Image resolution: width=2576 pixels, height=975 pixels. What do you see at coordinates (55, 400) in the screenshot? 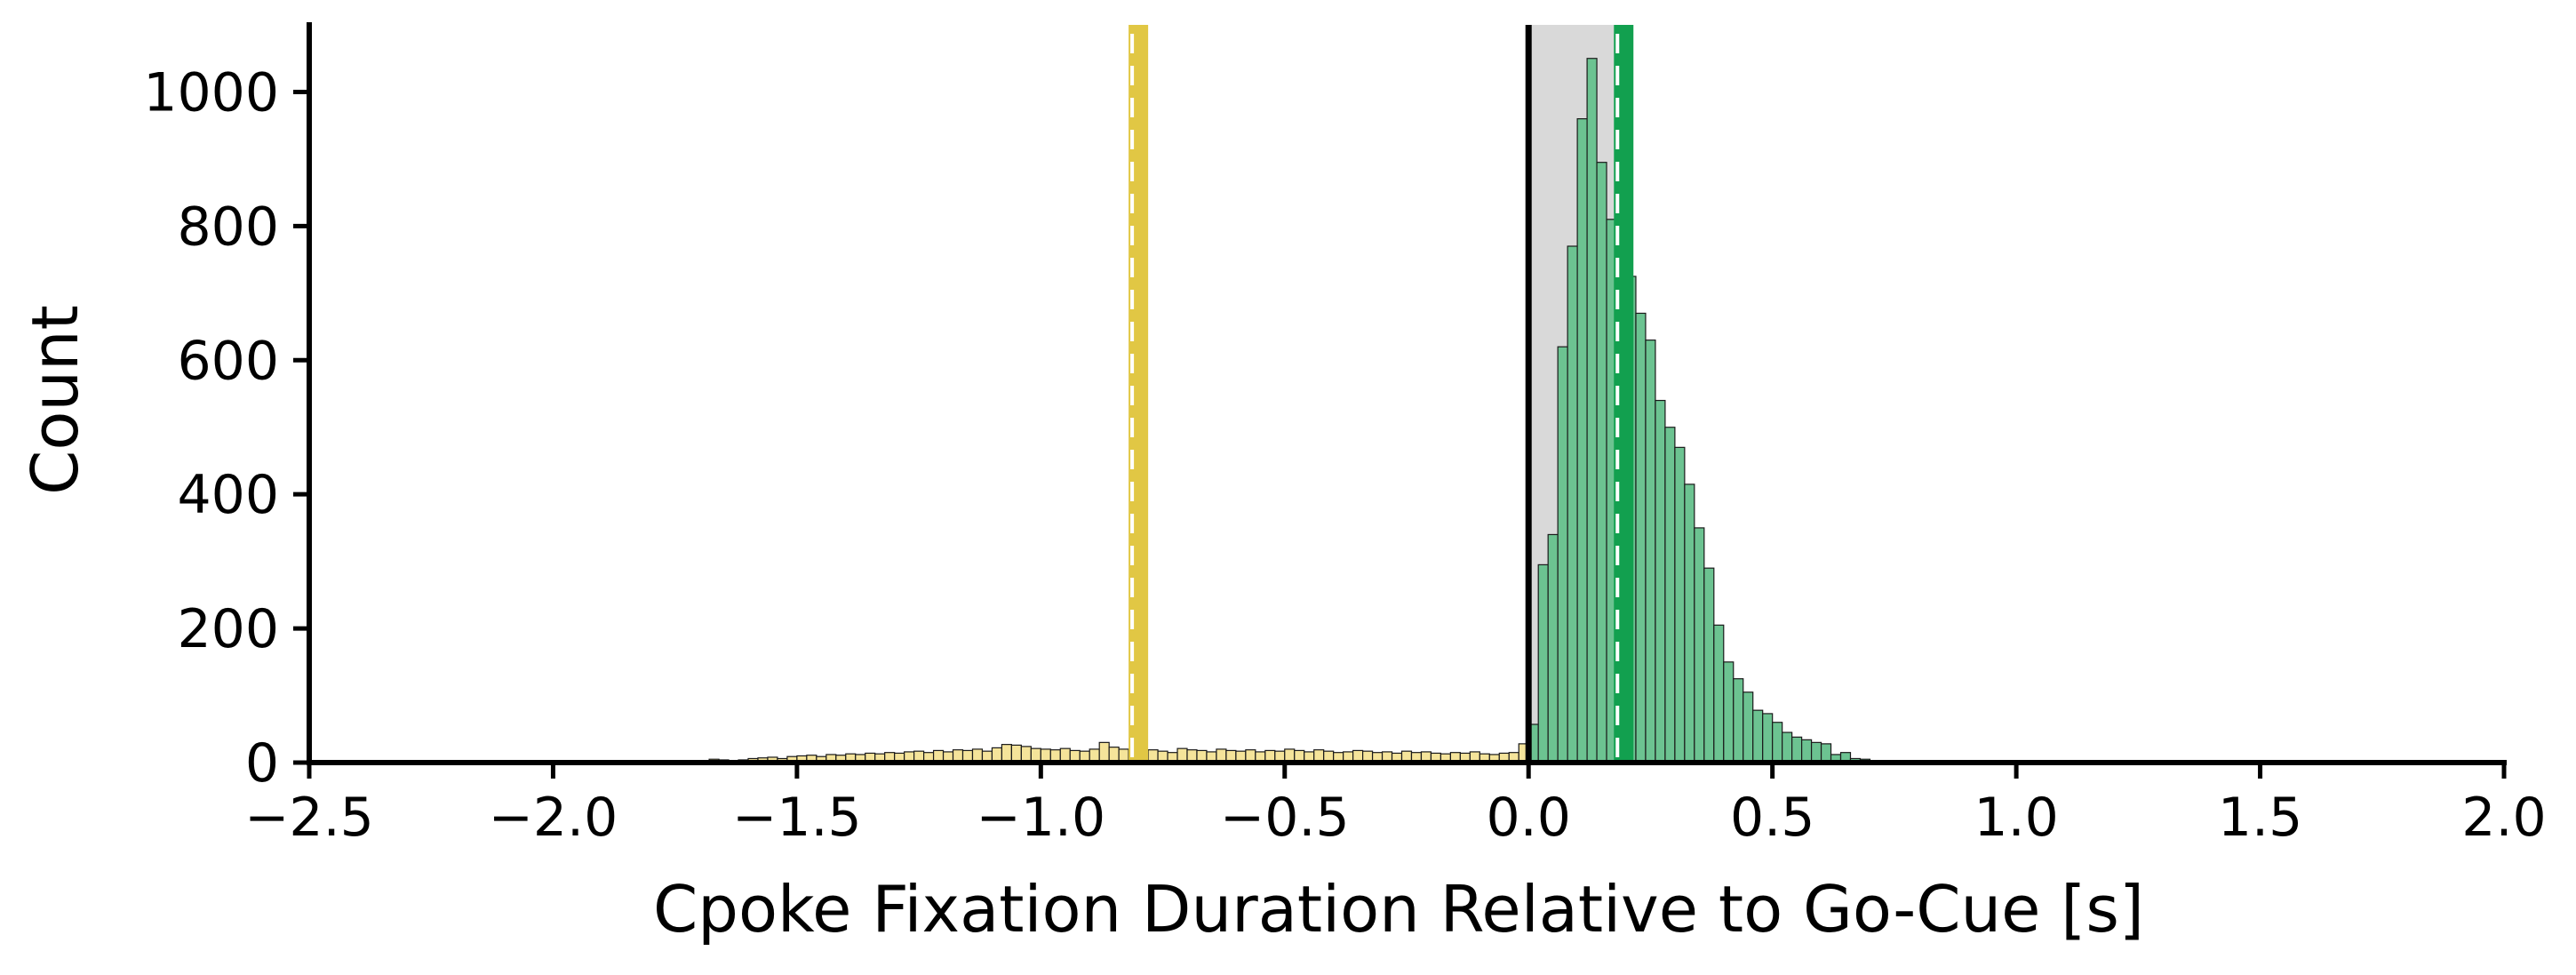
I see `y-axis-label: Count` at bounding box center [55, 400].